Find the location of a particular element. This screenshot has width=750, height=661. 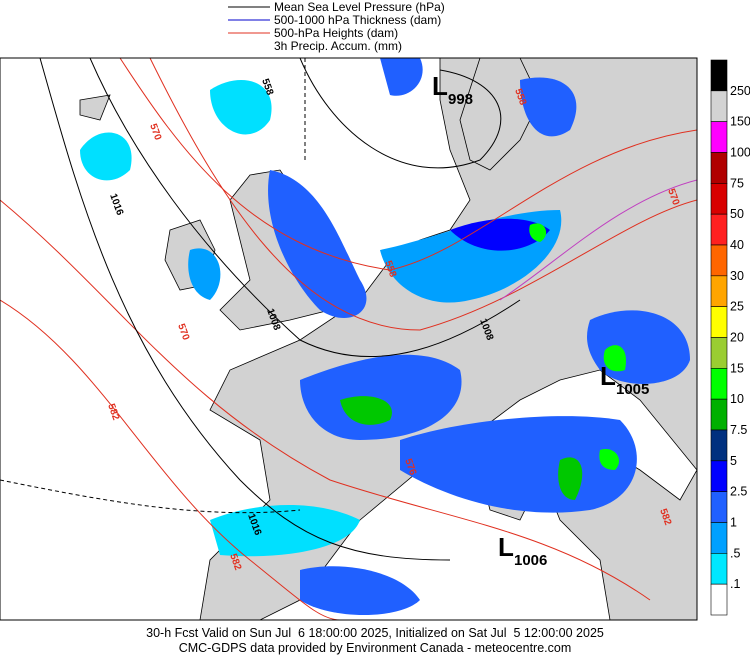

legend-label: 3h Precip. Accum. (mm) is located at coordinates (338, 46).